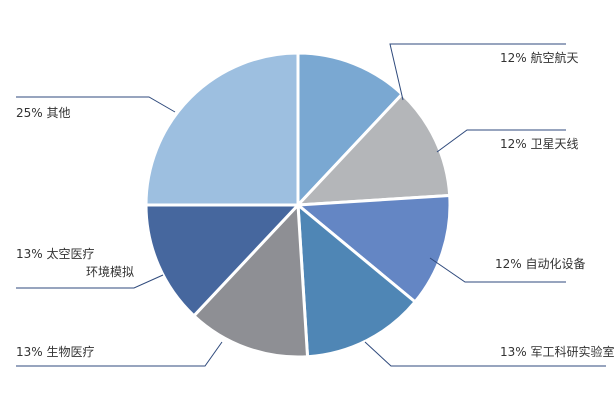 The height and width of the screenshot is (408, 615). I want to click on slice-label-0: 12% 航空航天, so click(539, 57).